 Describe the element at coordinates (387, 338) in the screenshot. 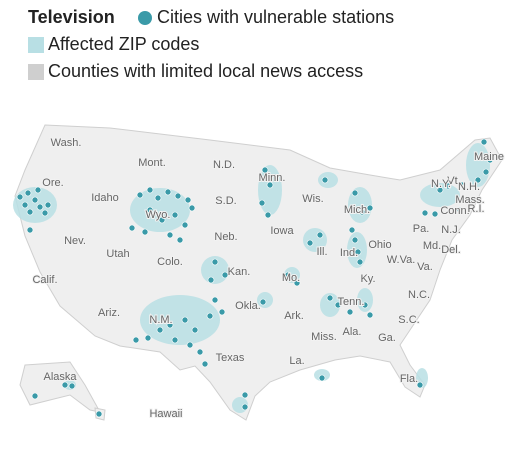

I see `state-label: Ga.` at that location.